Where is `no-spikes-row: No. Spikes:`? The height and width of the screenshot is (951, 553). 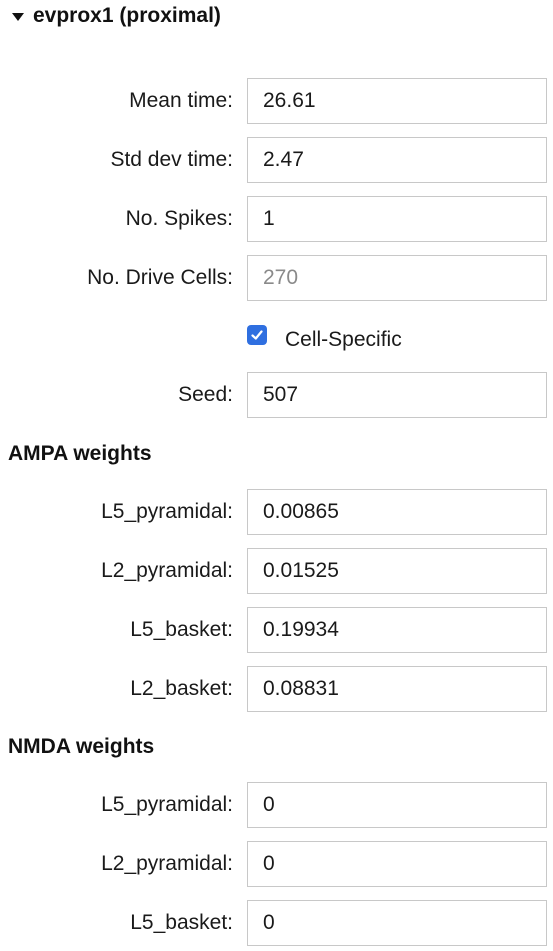 no-spikes-row: No. Spikes: is located at coordinates (276, 219).